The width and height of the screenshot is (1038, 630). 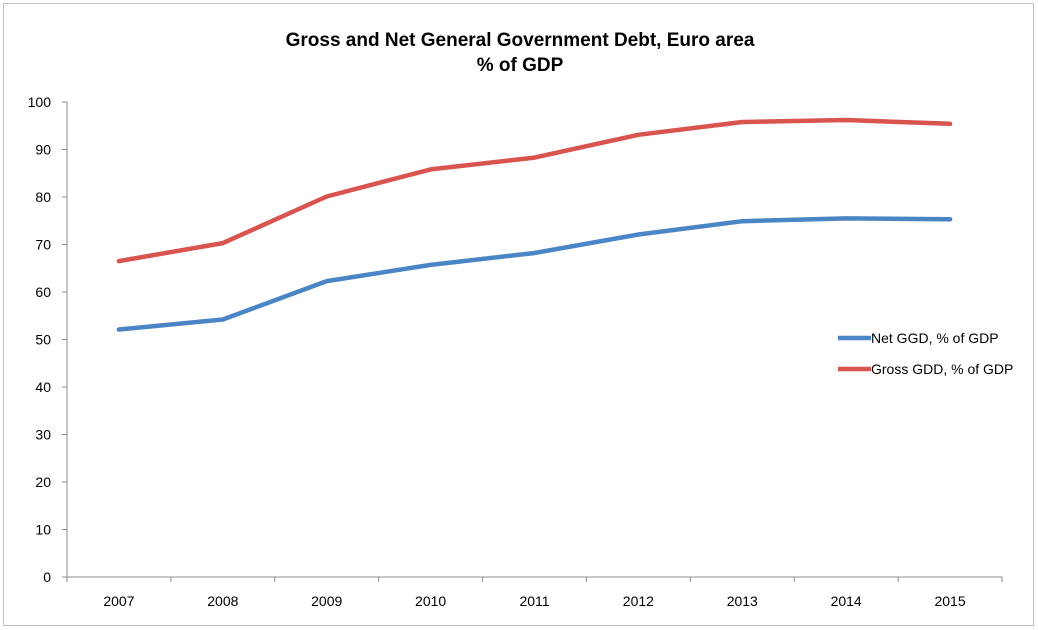 What do you see at coordinates (118, 601) in the screenshot?
I see `x-tick-label: 2007` at bounding box center [118, 601].